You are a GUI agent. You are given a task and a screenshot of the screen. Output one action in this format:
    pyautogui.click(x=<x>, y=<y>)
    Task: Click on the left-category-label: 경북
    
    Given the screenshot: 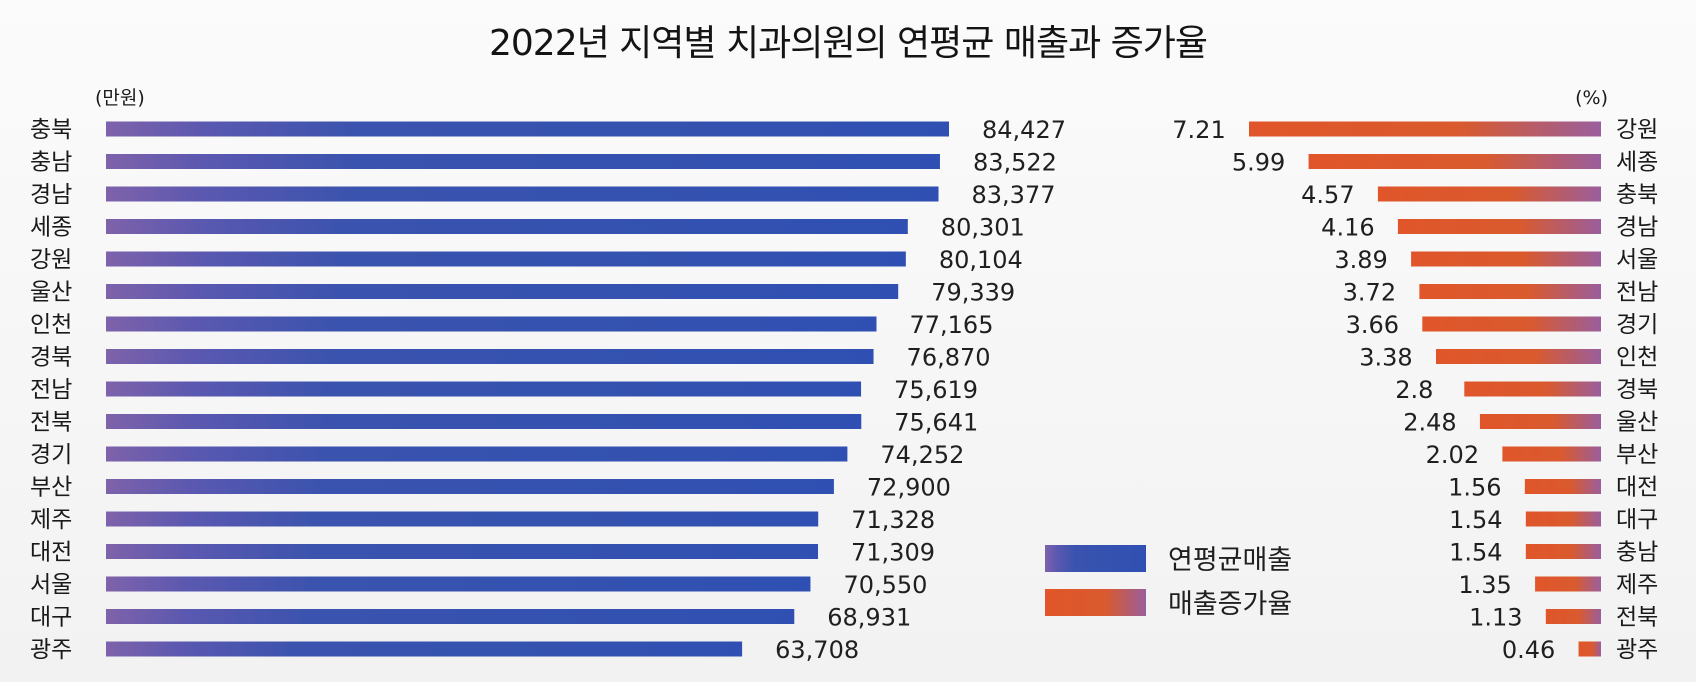 What is the action you would take?
    pyautogui.click(x=51, y=358)
    